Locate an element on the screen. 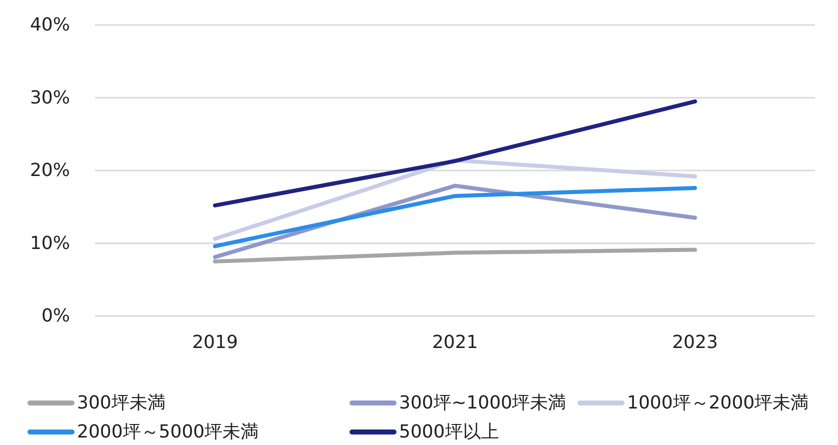 Image resolution: width=838 pixels, height=445 pixels. y-tick-label: 20% is located at coordinates (50, 170).